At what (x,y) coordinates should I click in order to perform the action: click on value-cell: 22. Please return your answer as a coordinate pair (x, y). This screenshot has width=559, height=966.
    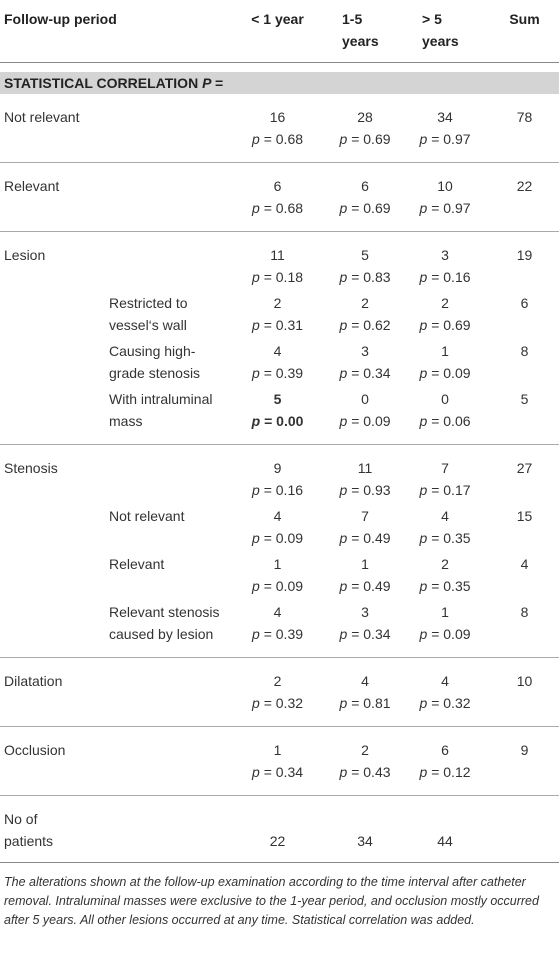
    Looking at the image, I should click on (277, 829).